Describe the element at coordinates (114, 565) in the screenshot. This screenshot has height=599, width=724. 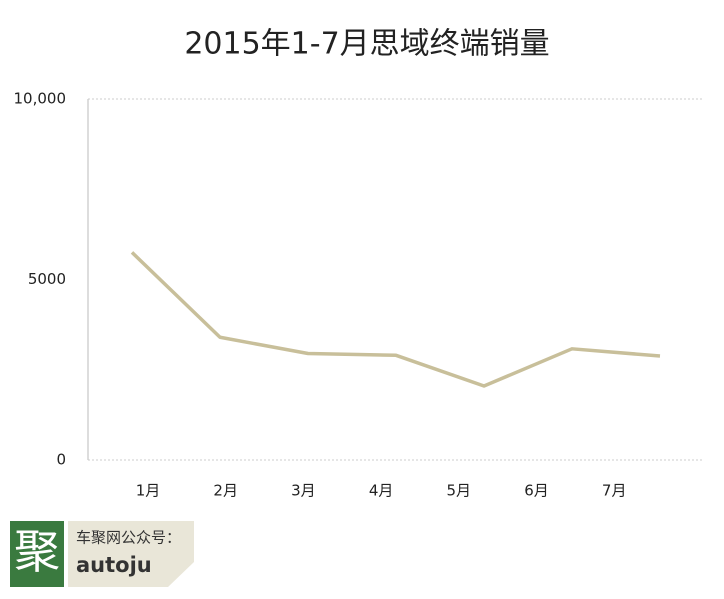
I see `watermark-line2: autoju` at that location.